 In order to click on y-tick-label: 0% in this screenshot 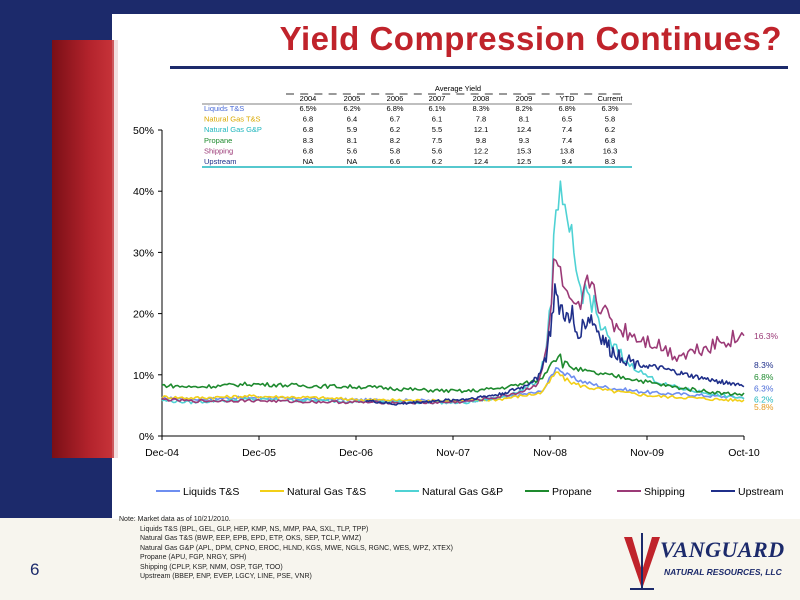, I will do `click(146, 437)`.